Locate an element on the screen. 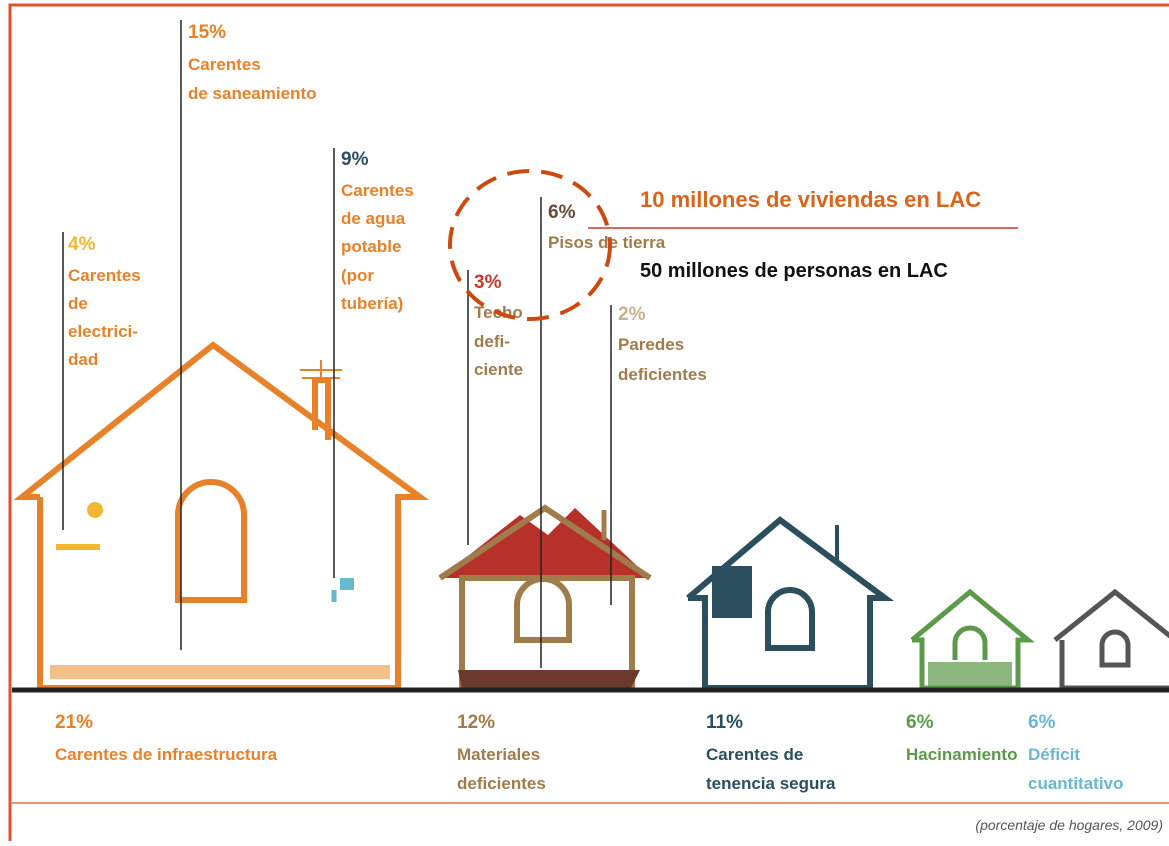 The height and width of the screenshot is (846, 1169). house-infrastructure is located at coordinates (221, 516).